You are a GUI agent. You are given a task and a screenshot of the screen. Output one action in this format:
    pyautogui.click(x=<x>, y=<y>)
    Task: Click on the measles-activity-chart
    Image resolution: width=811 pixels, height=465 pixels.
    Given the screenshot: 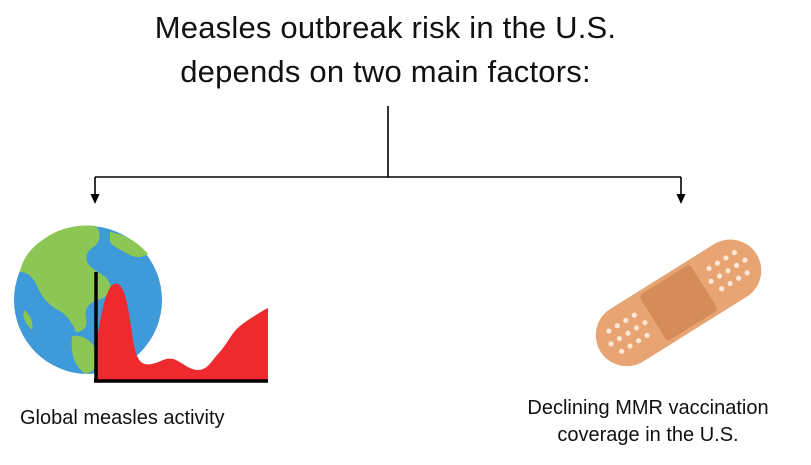 What is the action you would take?
    pyautogui.click(x=181, y=327)
    